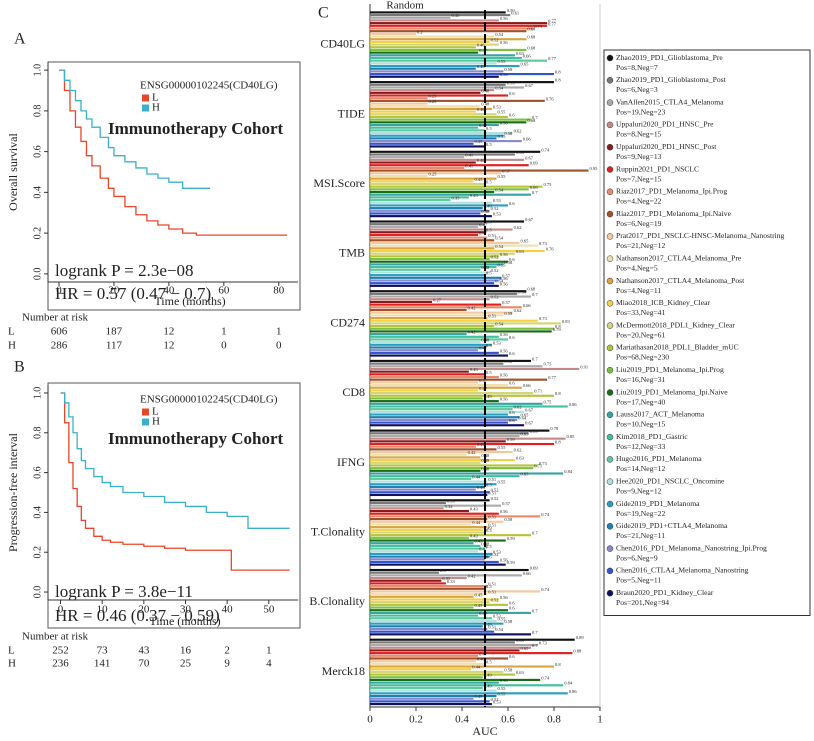  I want to click on legend-description: Pos=16,Neg=31, so click(640, 379).